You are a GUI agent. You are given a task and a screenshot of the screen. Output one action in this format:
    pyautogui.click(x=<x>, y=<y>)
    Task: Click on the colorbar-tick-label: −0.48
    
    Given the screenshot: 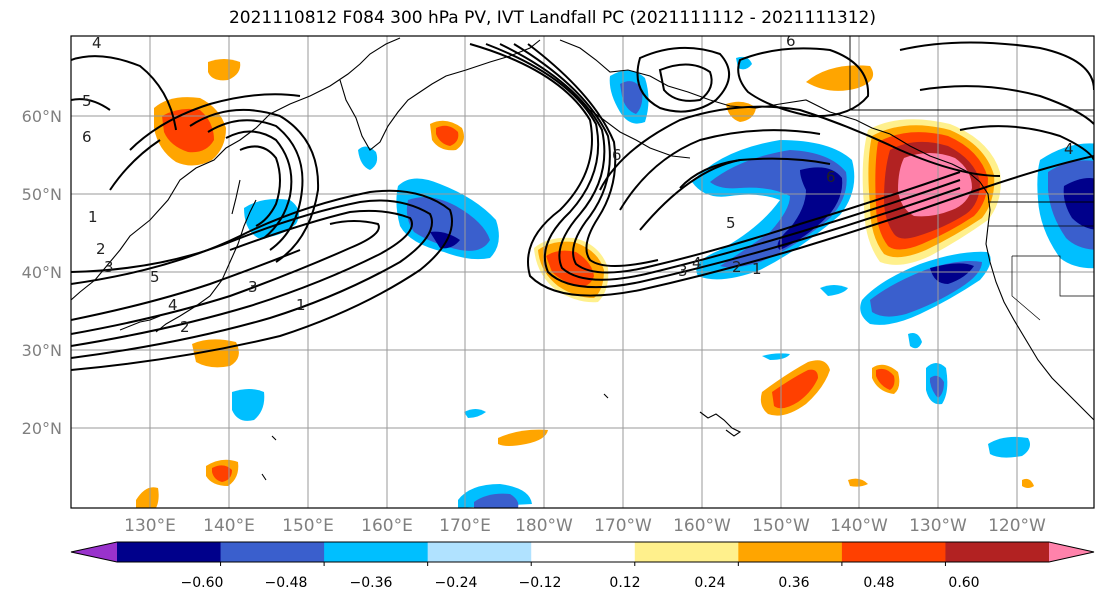 What is the action you would take?
    pyautogui.click(x=286, y=583)
    